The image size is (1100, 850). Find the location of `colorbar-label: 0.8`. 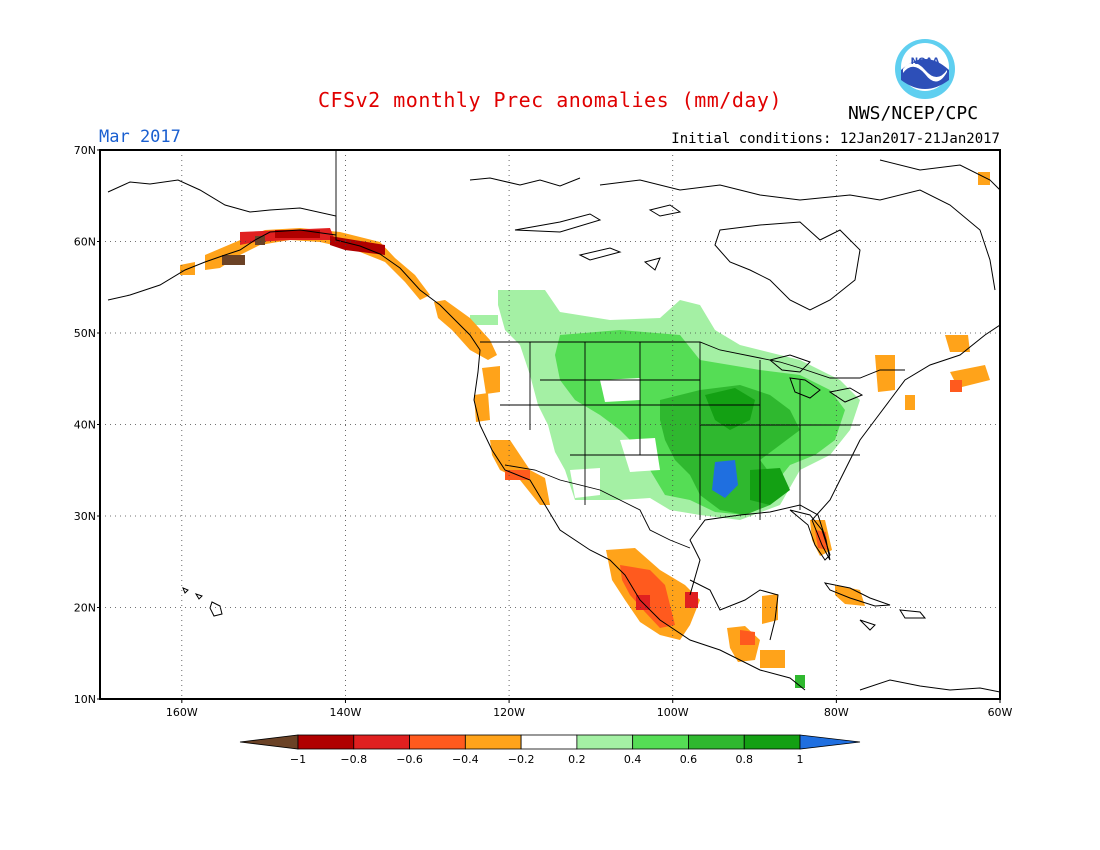

colorbar-label: 0.8 is located at coordinates (744, 759).